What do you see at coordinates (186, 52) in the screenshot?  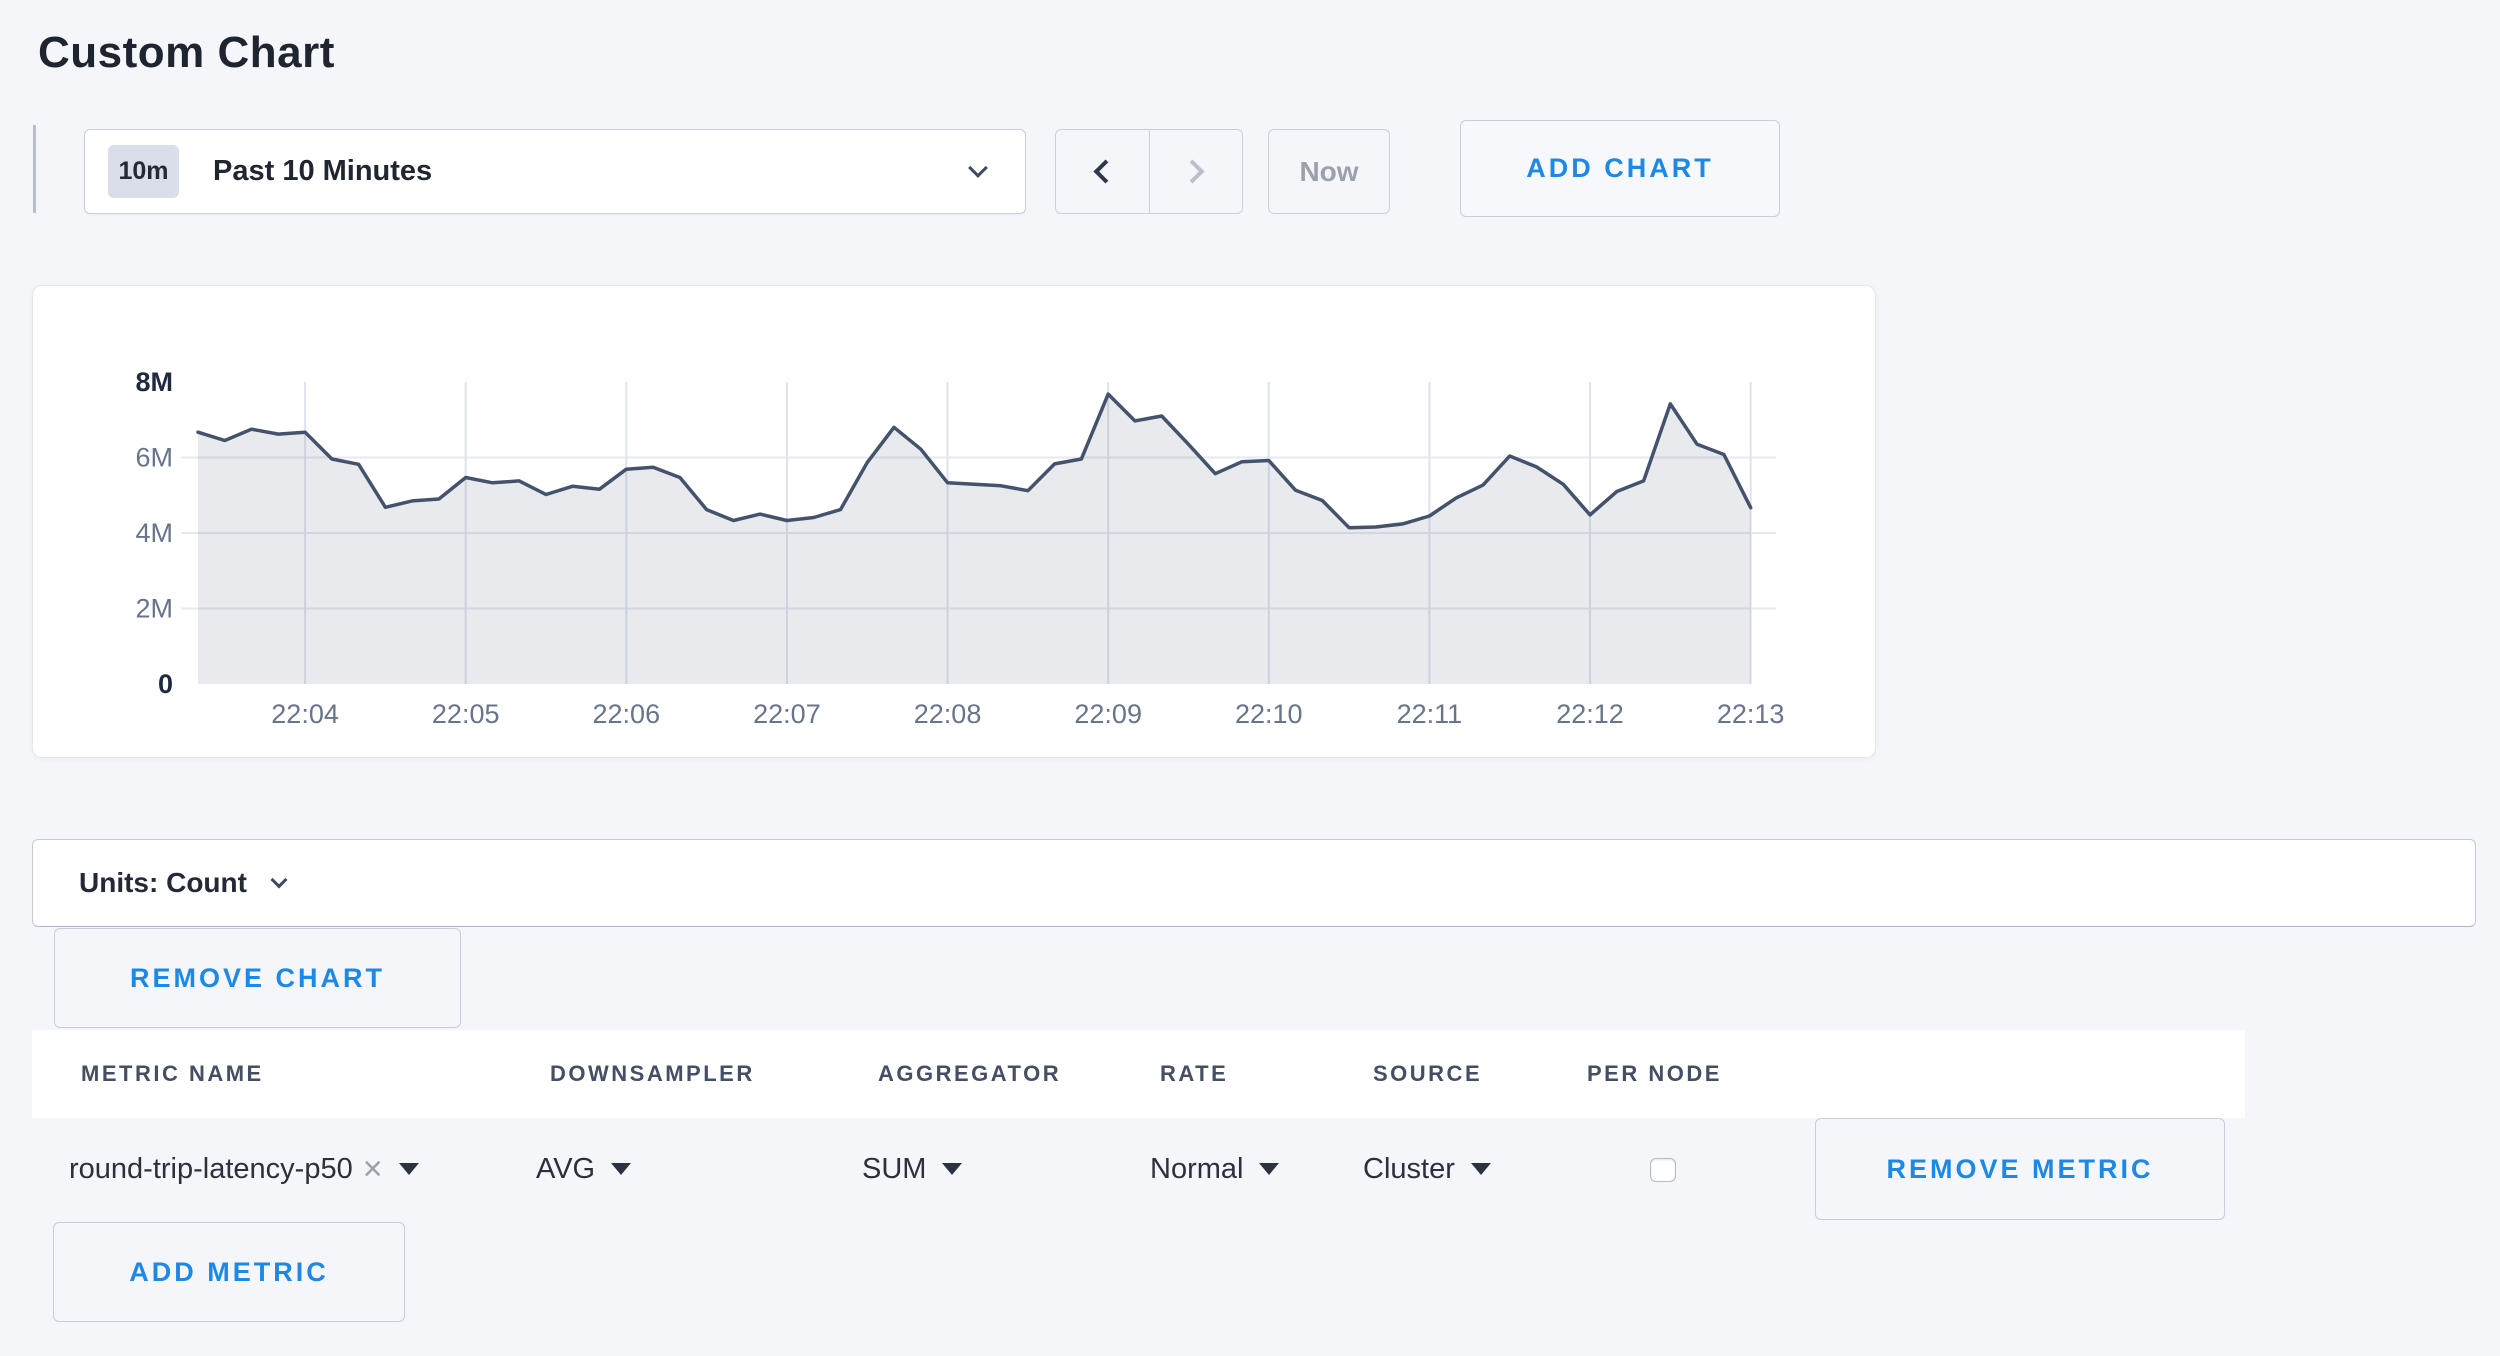 I see `page-title: Custom Chart` at bounding box center [186, 52].